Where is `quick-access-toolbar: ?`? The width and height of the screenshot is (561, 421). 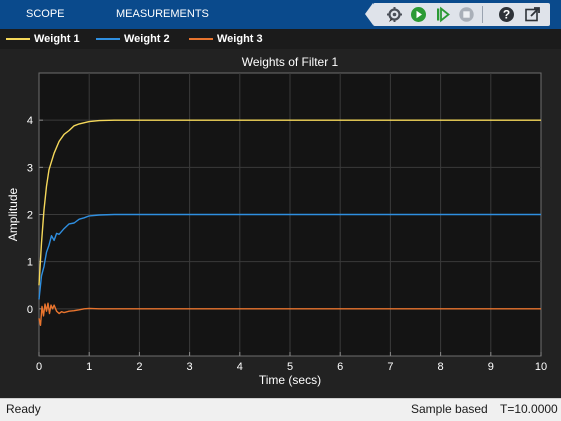
quick-access-toolbar: ? is located at coordinates (461, 14).